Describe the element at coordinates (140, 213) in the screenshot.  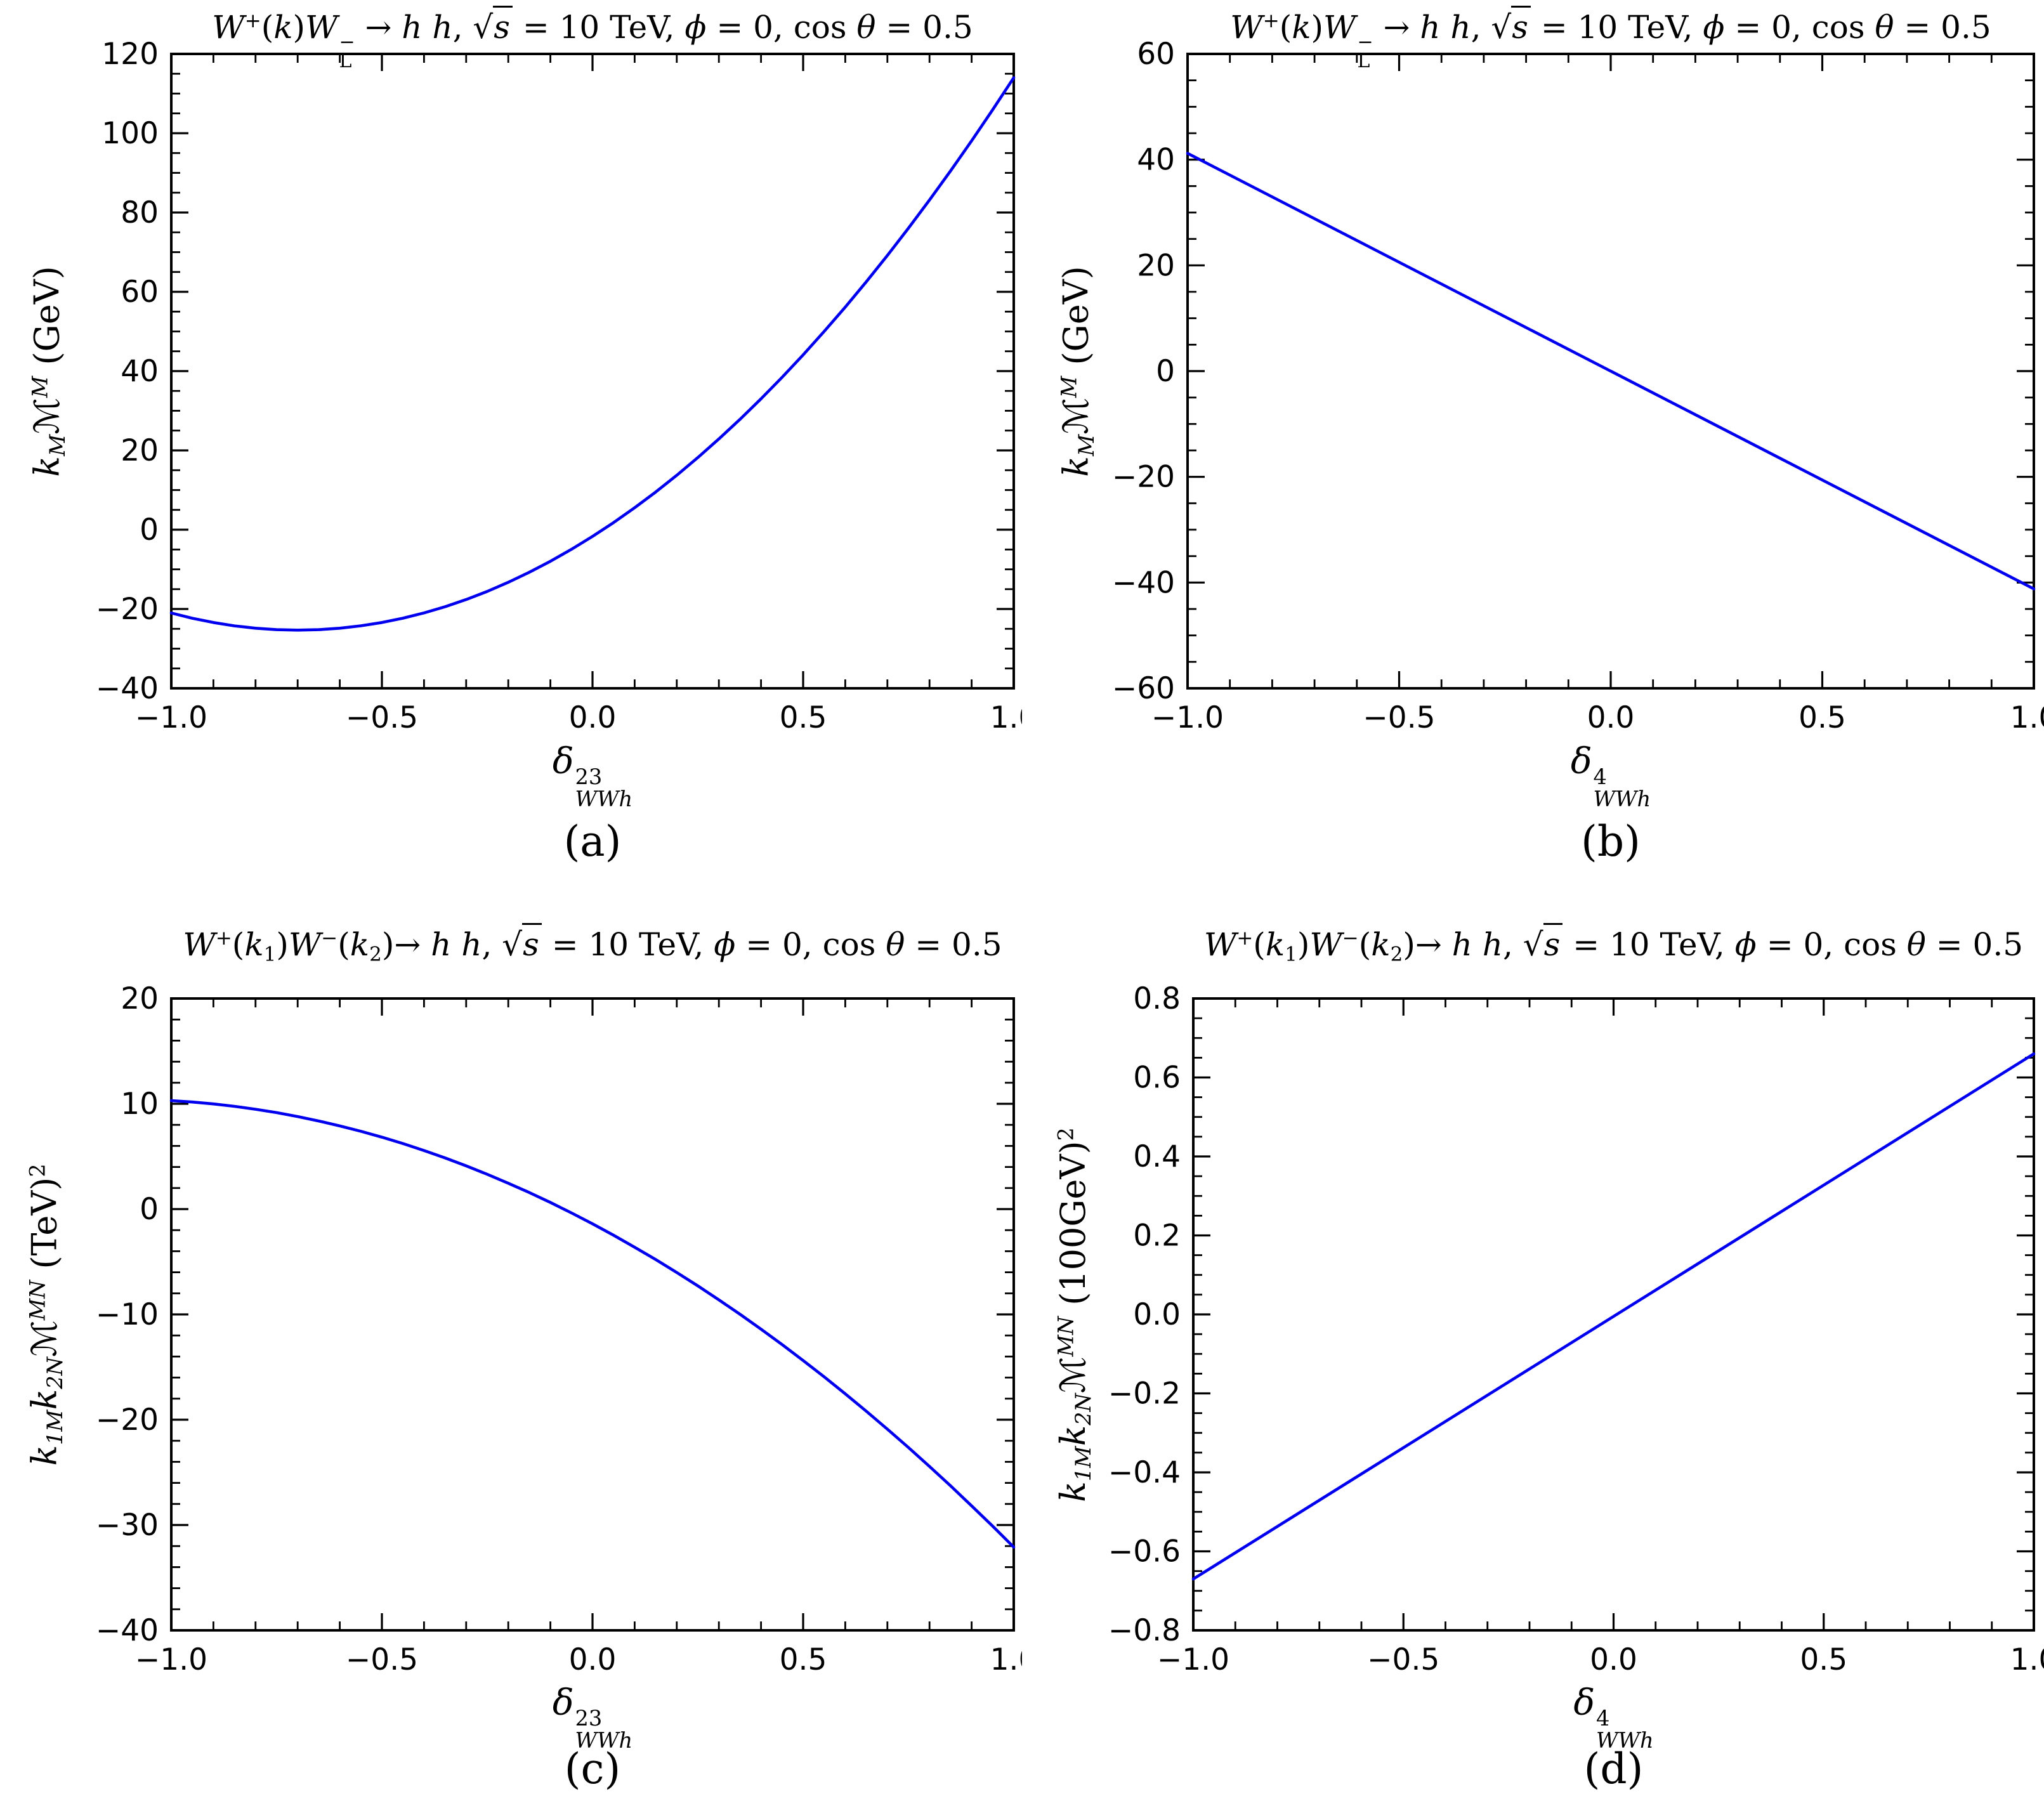
I see `y-tick-label: 80` at that location.